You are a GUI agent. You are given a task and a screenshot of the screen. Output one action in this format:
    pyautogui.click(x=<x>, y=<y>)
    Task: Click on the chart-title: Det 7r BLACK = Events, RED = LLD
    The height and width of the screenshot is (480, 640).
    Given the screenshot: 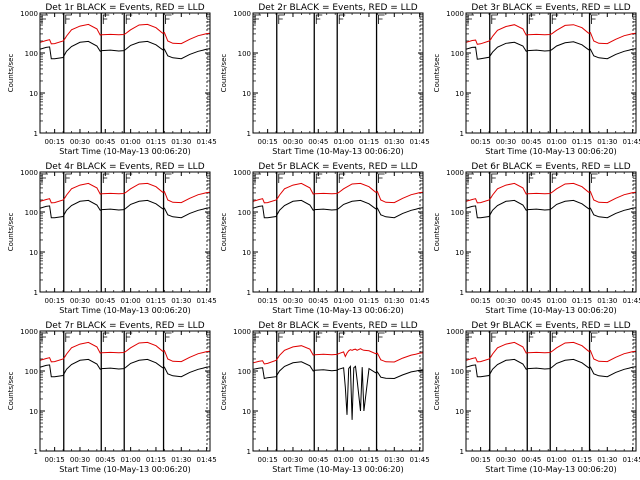 What is the action you would take?
    pyautogui.click(x=124, y=326)
    